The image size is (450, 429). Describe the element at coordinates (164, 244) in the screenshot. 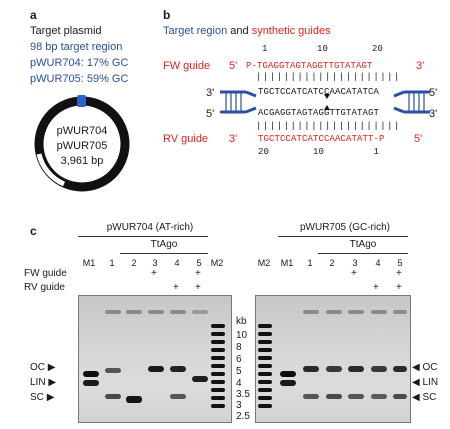

I see `gel-left-ttago: TtAgo` at that location.